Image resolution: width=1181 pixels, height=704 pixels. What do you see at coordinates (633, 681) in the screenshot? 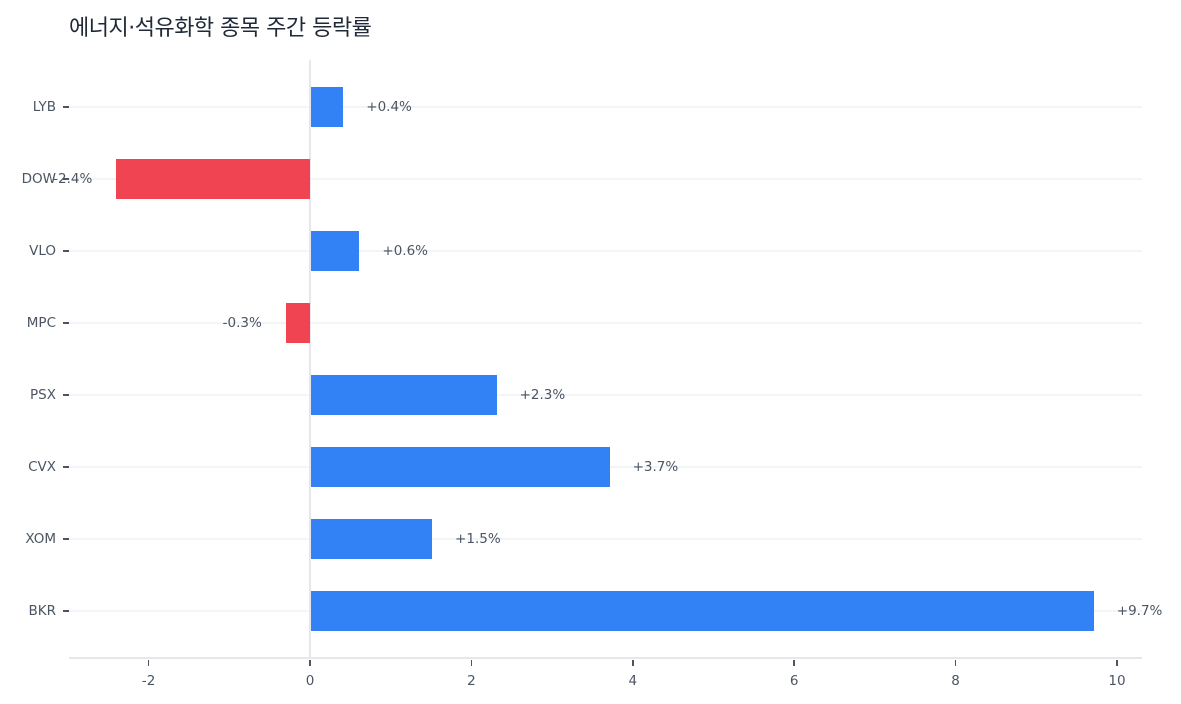
I see `x-tick-label: 4` at bounding box center [633, 681].